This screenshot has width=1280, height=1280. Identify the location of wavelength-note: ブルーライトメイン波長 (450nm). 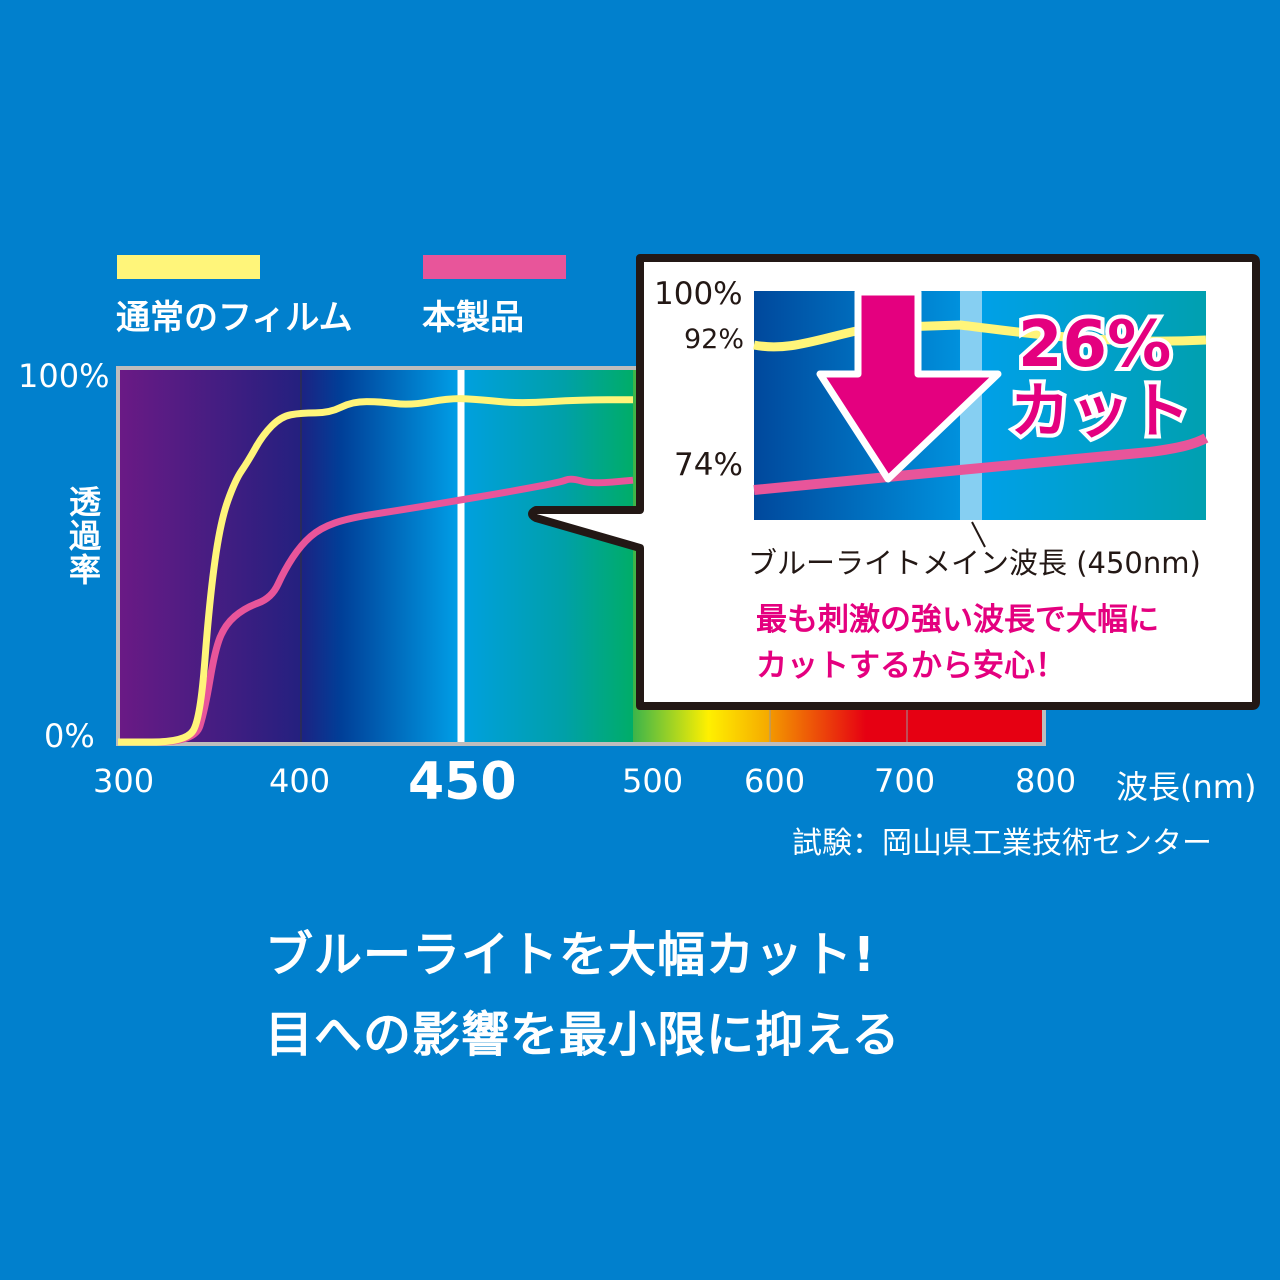
(974, 563).